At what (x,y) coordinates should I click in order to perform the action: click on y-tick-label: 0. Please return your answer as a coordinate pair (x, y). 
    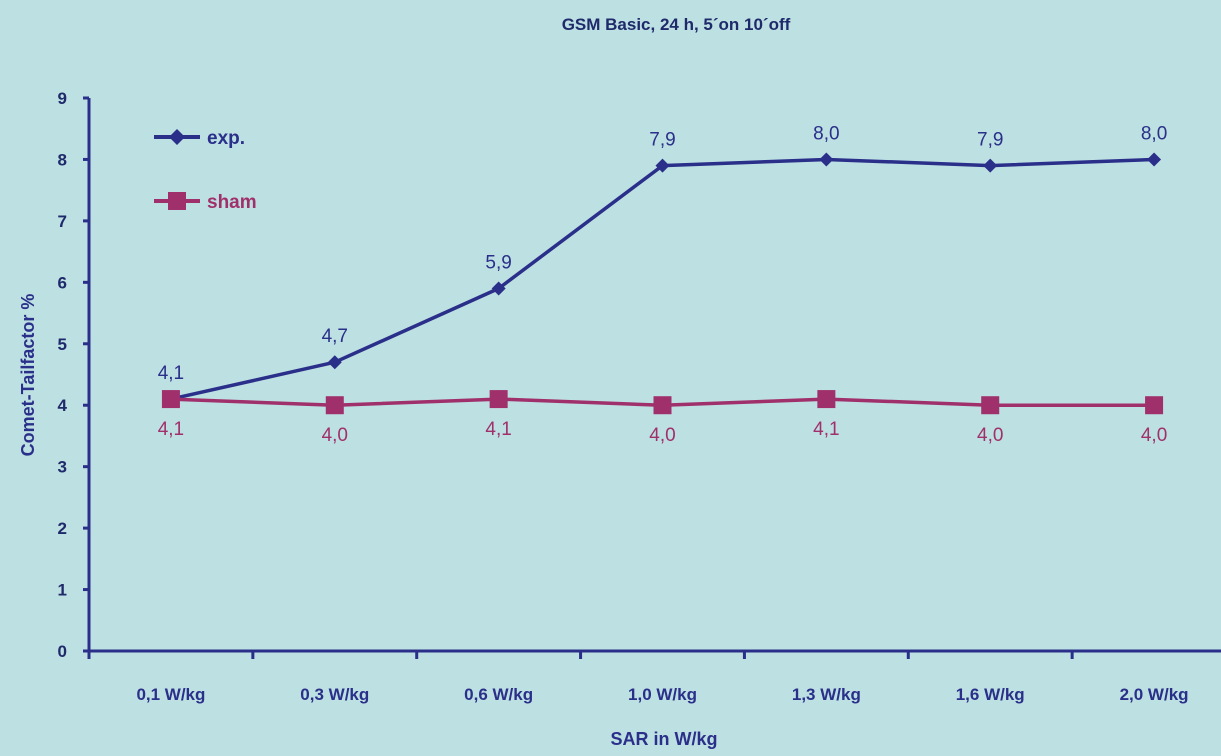
    Looking at the image, I should click on (62, 651).